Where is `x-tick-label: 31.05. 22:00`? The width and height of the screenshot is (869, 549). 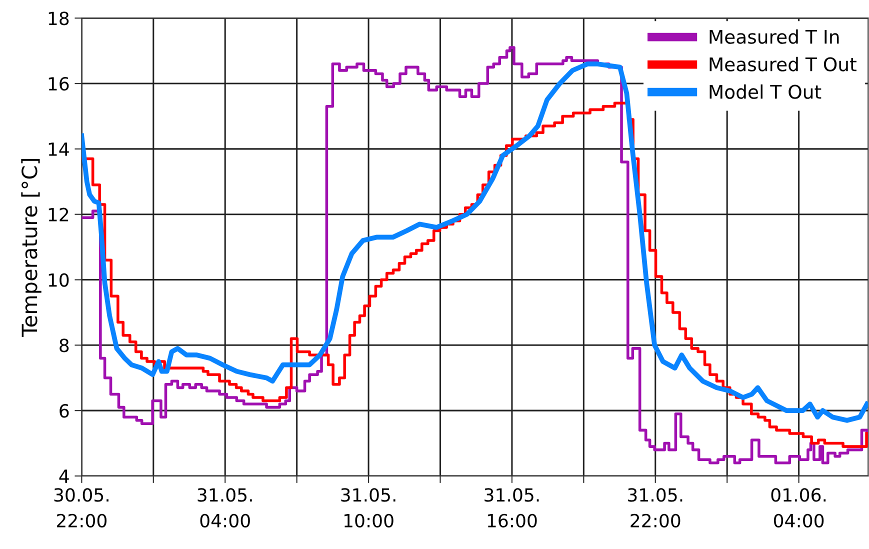
x-tick-label: 31.05. 22:00 is located at coordinates (655, 508).